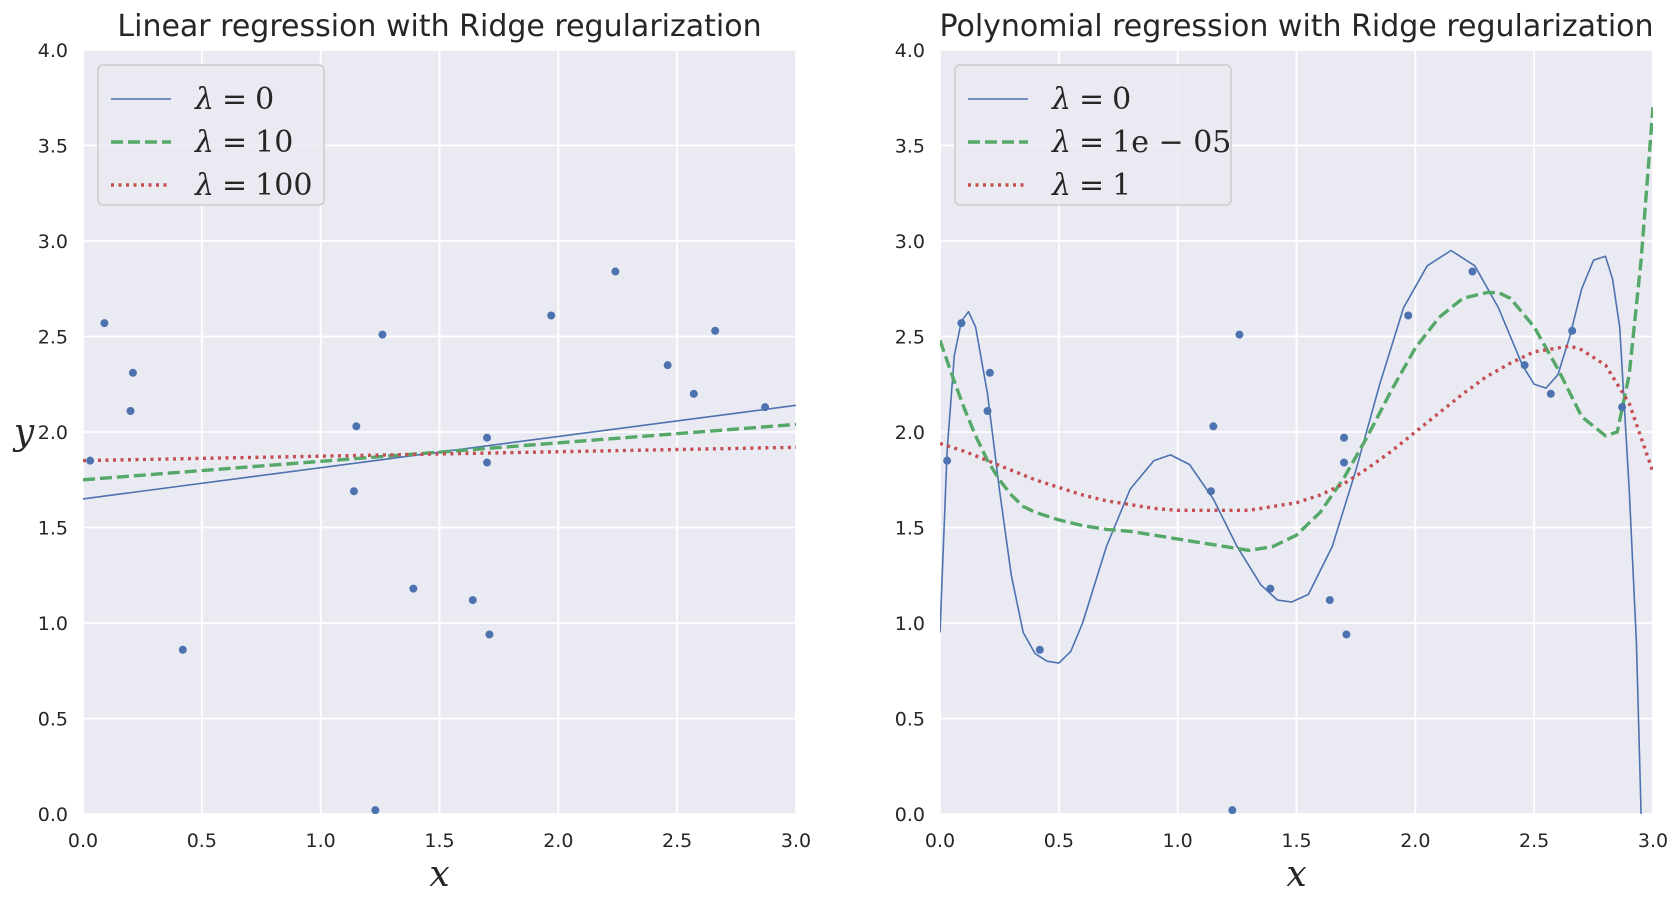 Image resolution: width=1676 pixels, height=904 pixels. I want to click on legend-entry: λ = 1e − 05, so click(1141, 142).